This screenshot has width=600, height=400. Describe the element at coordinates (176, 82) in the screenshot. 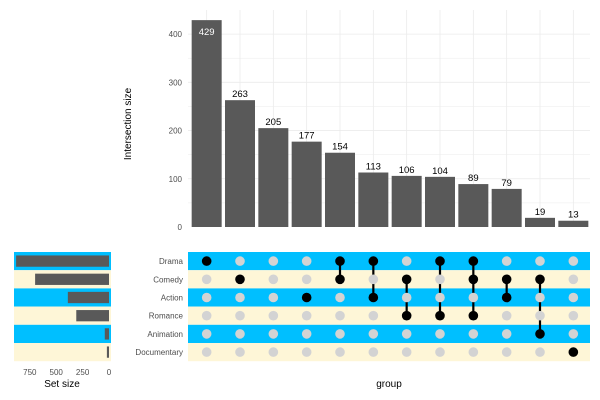

I see `y-tick-label: 300` at that location.